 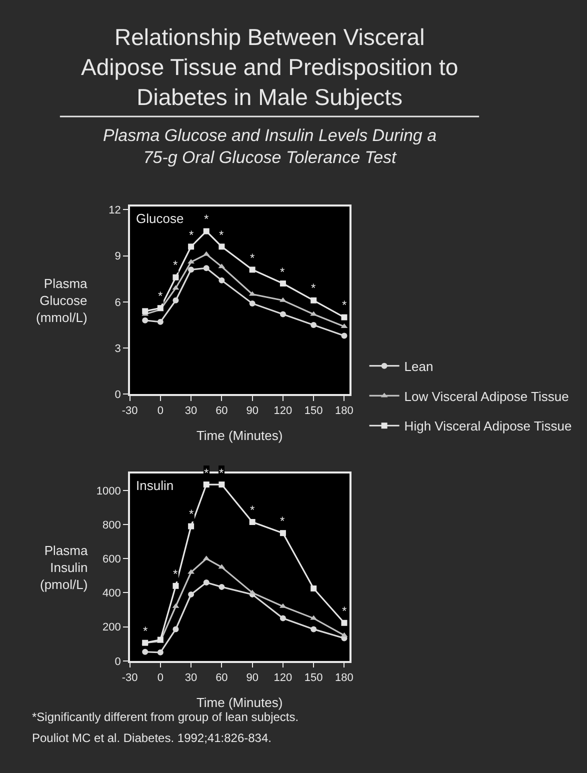 I want to click on y-tick-label: 9, so click(x=117, y=256).